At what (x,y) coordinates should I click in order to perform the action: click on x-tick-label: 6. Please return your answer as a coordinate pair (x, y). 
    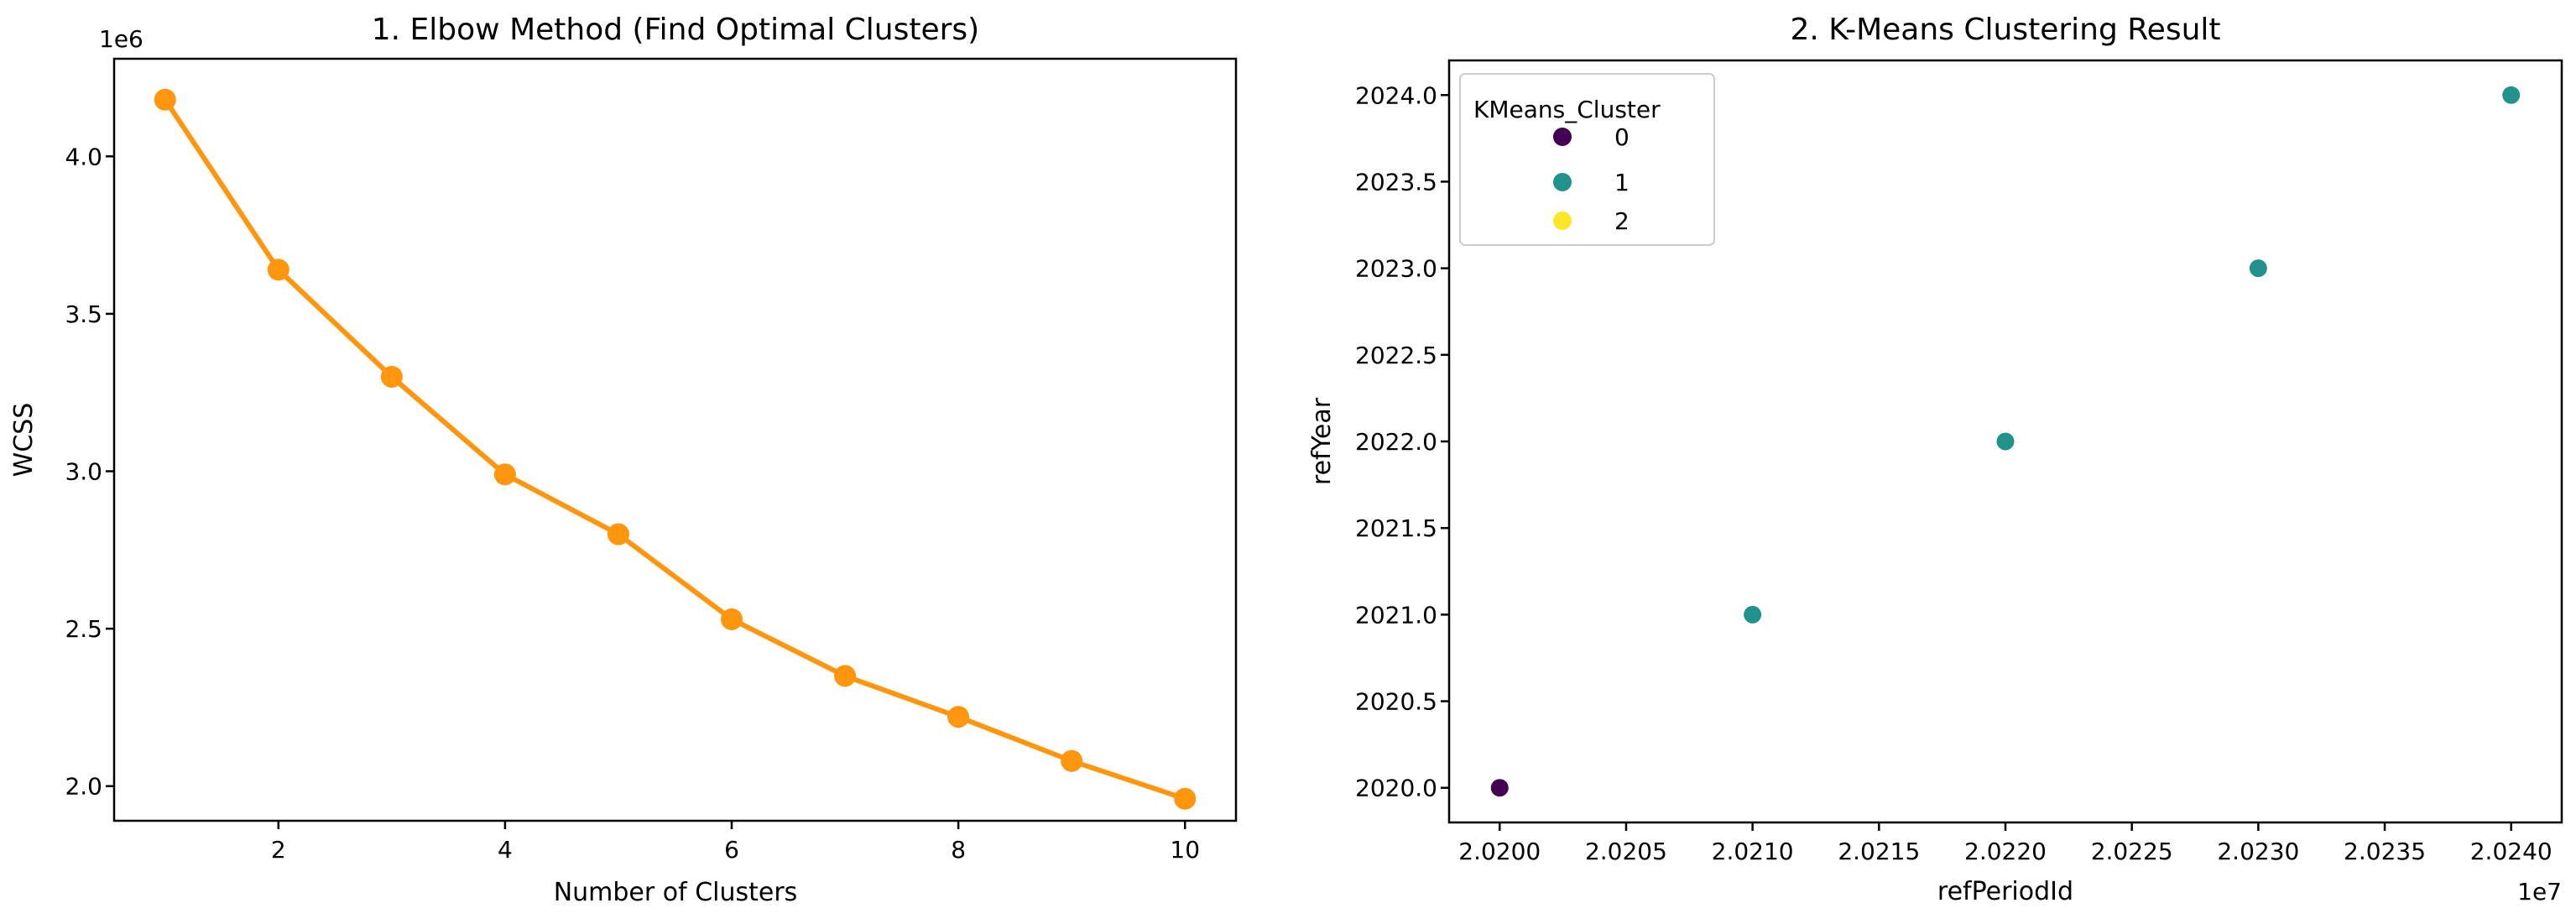
    Looking at the image, I should click on (731, 850).